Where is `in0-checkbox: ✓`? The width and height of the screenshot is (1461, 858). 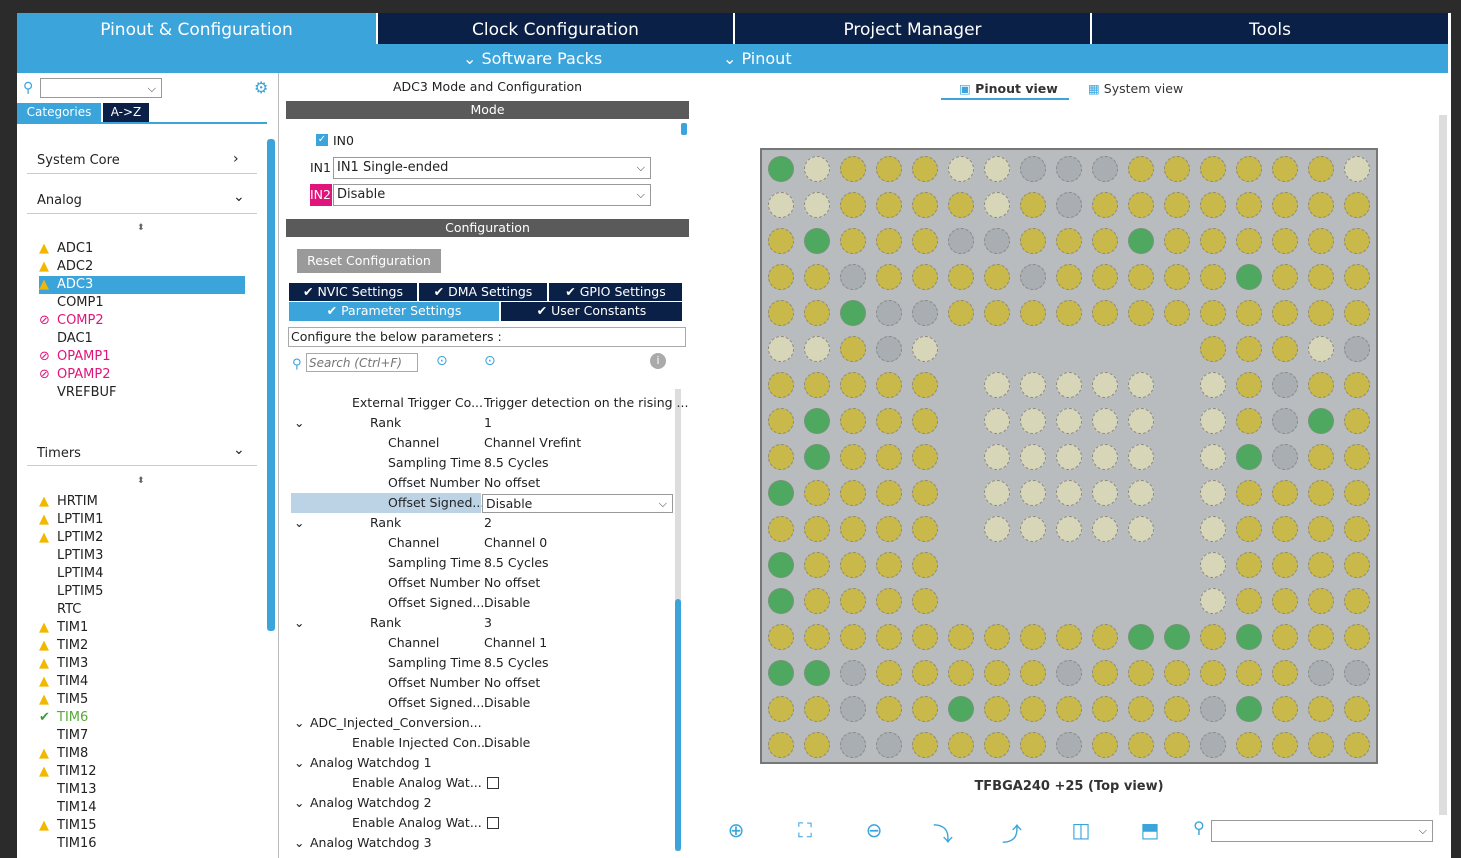
in0-checkbox: ✓ is located at coordinates (322, 140).